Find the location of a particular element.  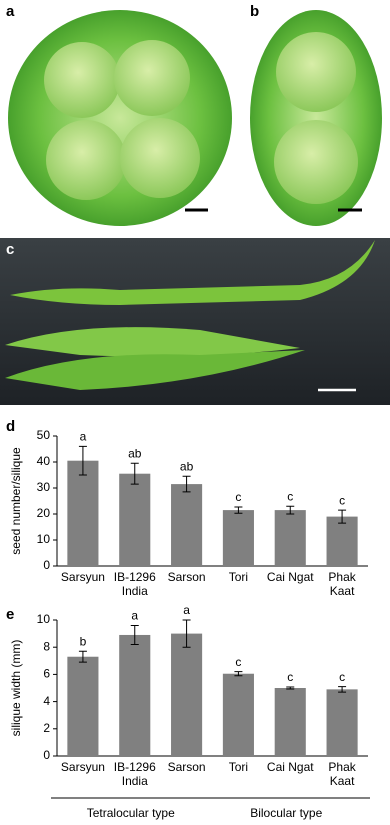

y-tick-label: 40 is located at coordinates (44, 461).